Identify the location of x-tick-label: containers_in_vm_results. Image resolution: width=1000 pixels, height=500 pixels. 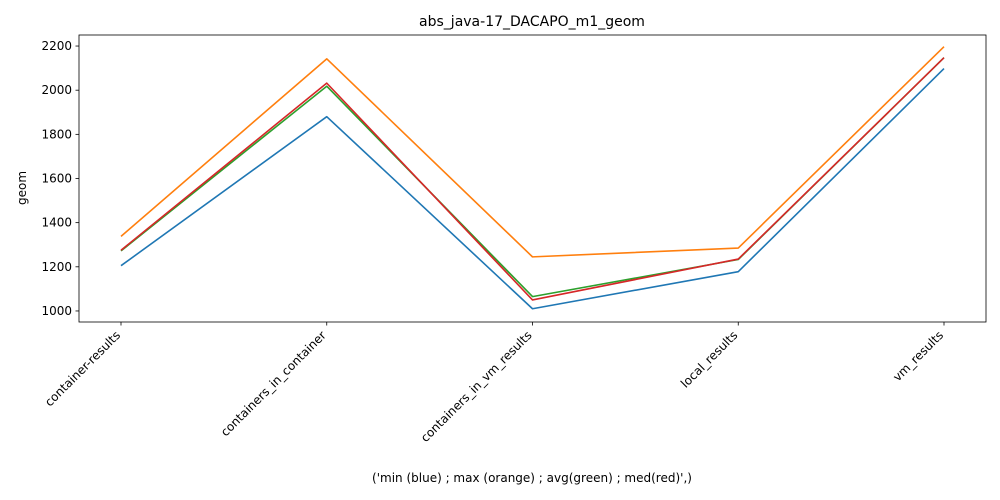
(476, 386).